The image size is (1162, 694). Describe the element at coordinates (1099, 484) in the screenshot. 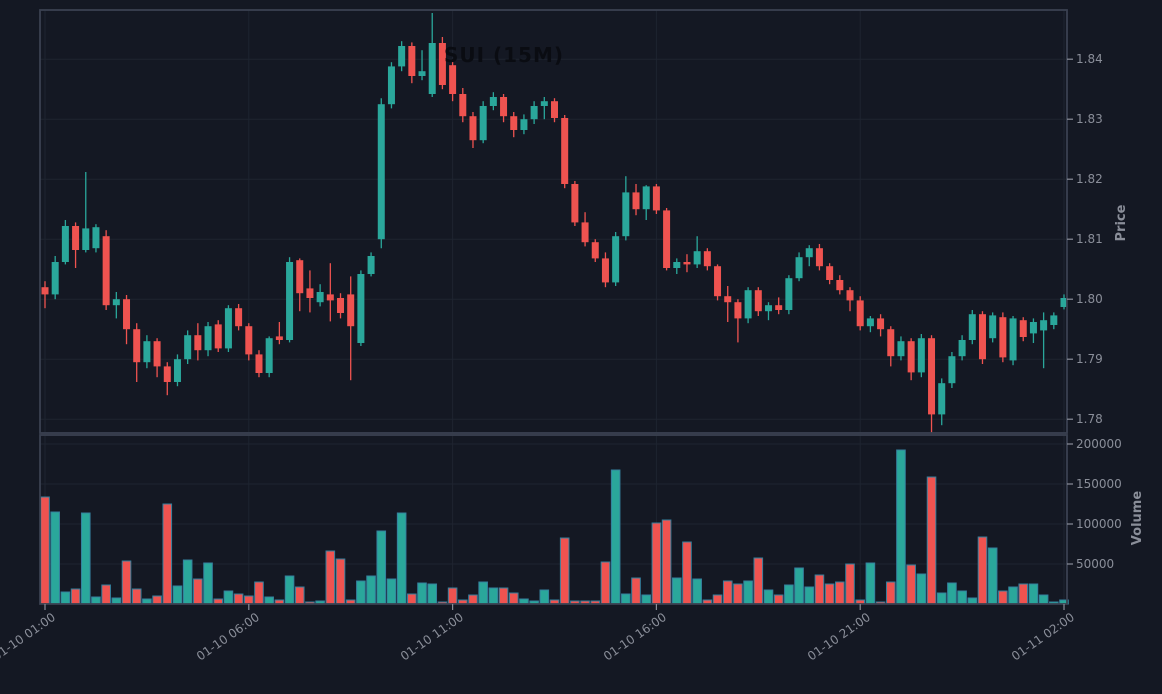

I see `volume-tick-label: 150000` at that location.